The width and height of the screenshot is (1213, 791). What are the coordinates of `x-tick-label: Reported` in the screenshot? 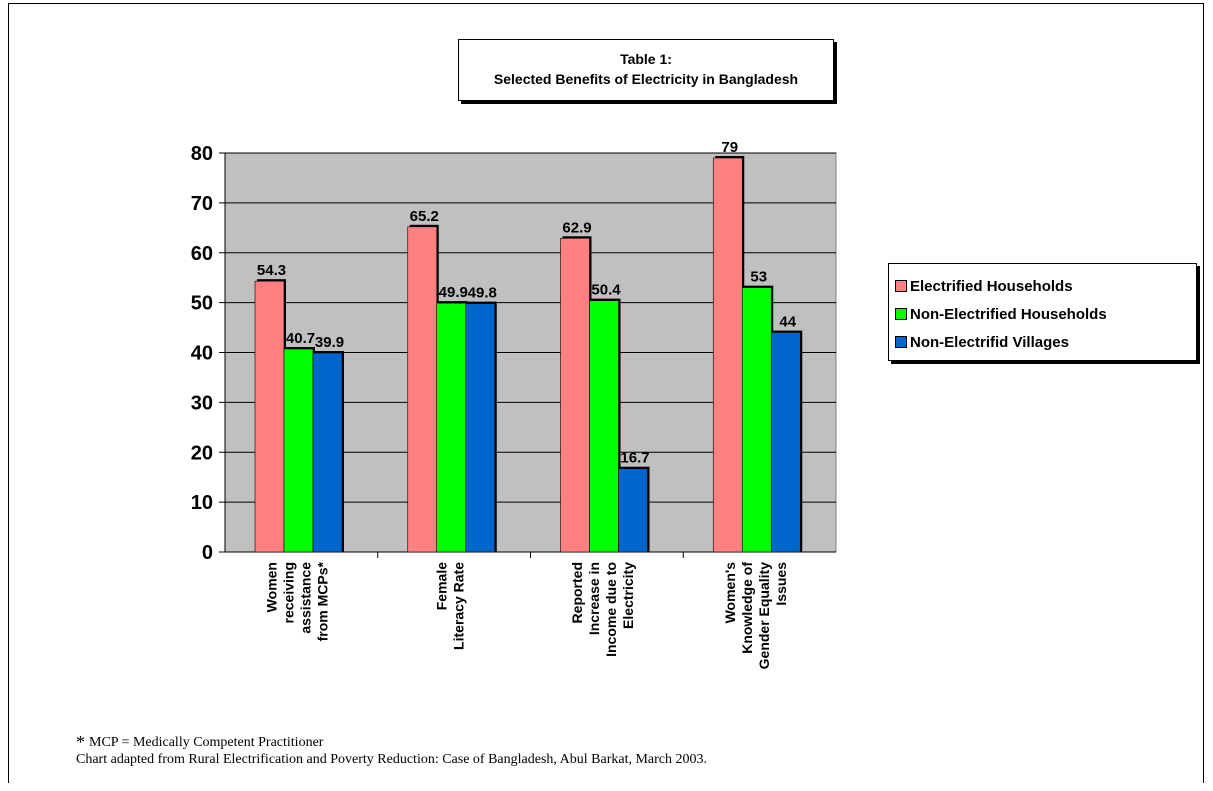 It's located at (577, 592).